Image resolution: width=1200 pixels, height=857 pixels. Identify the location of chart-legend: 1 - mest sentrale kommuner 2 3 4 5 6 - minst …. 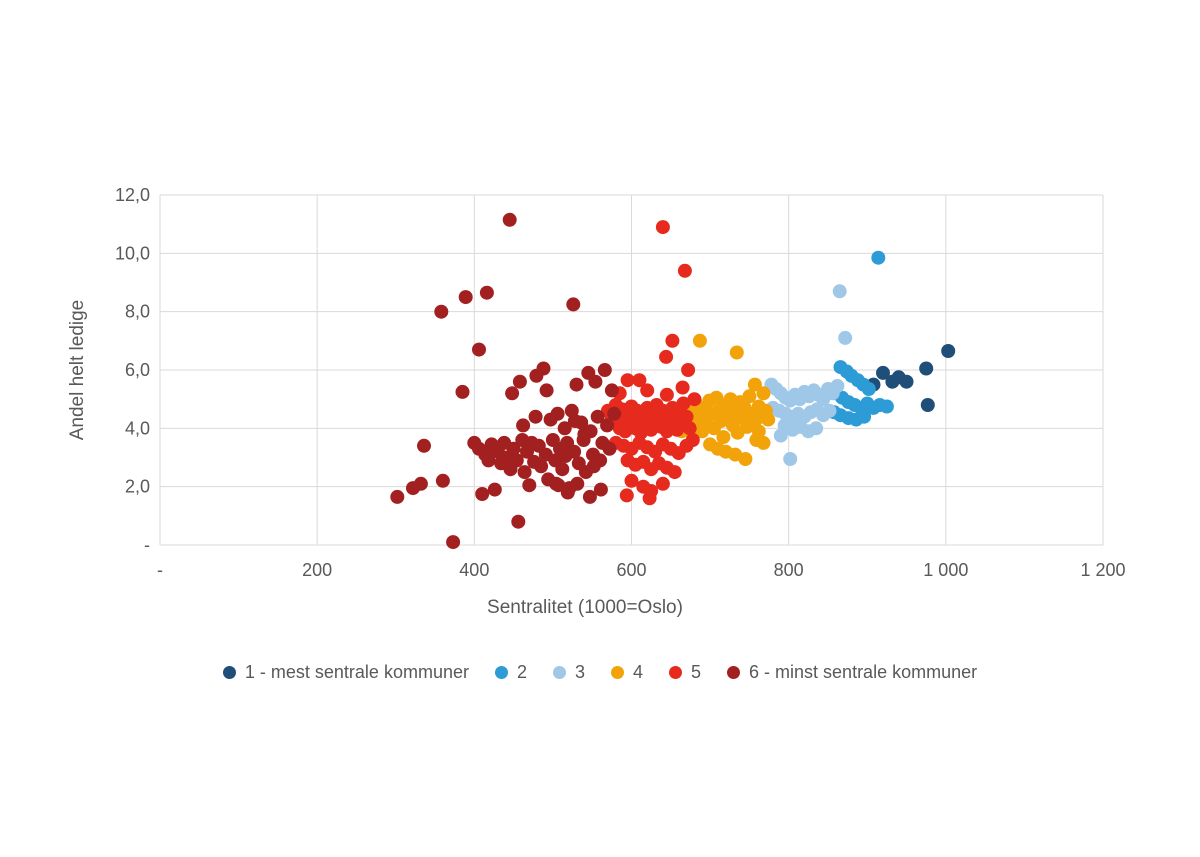
(600, 672).